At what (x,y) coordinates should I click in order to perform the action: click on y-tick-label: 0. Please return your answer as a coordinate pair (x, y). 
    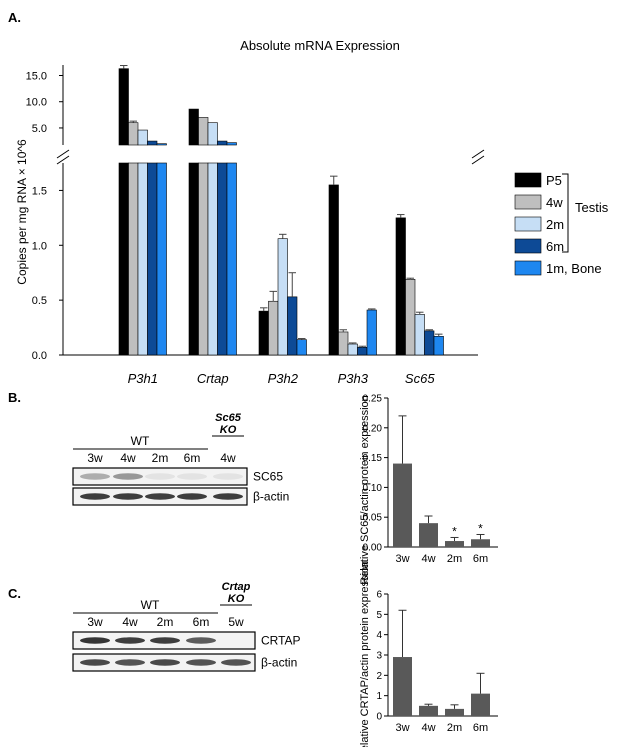
    Looking at the image, I should click on (379, 717).